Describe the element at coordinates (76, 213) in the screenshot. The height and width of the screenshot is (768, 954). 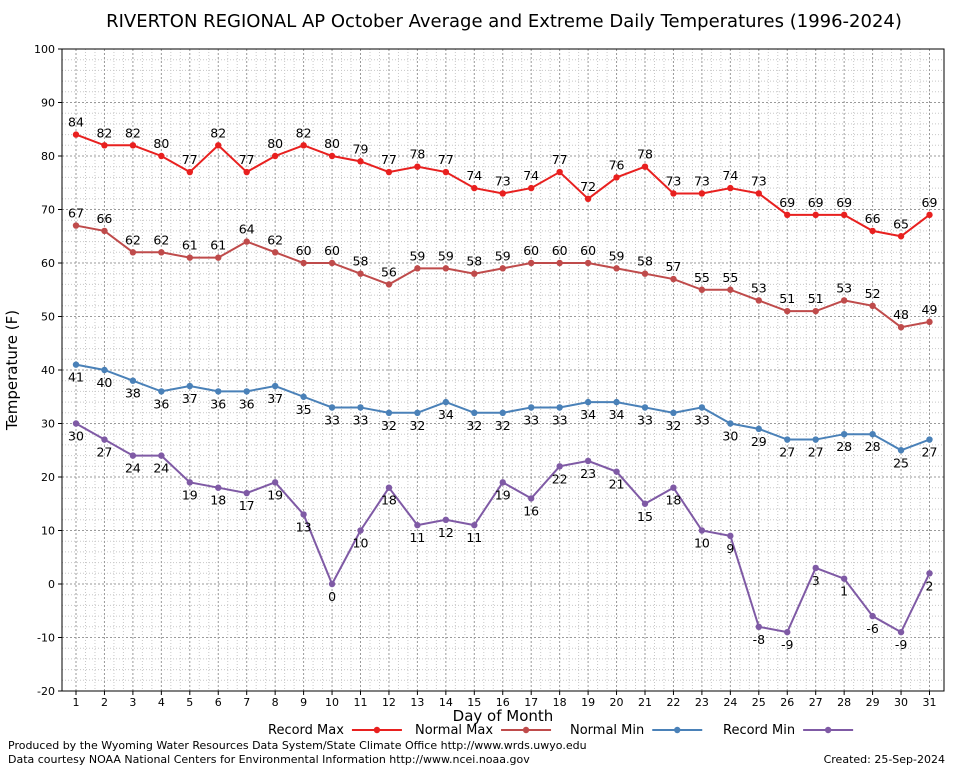
I see `data-label: 67` at that location.